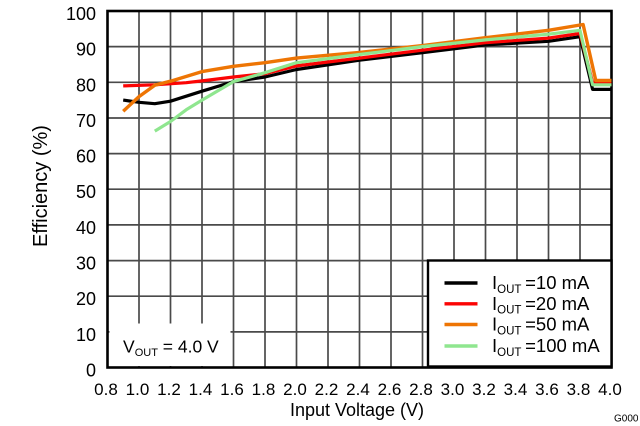 This screenshot has height=426, width=640. What do you see at coordinates (610, 389) in the screenshot?
I see `svg-text: 4.0` at bounding box center [610, 389].